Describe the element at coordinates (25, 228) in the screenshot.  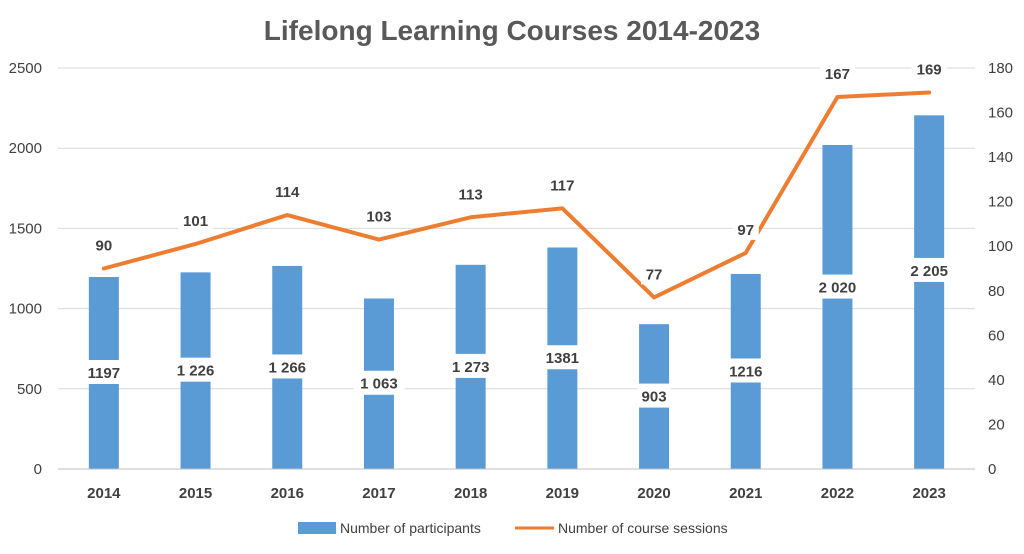
I see `left-tick-label: 1500` at that location.